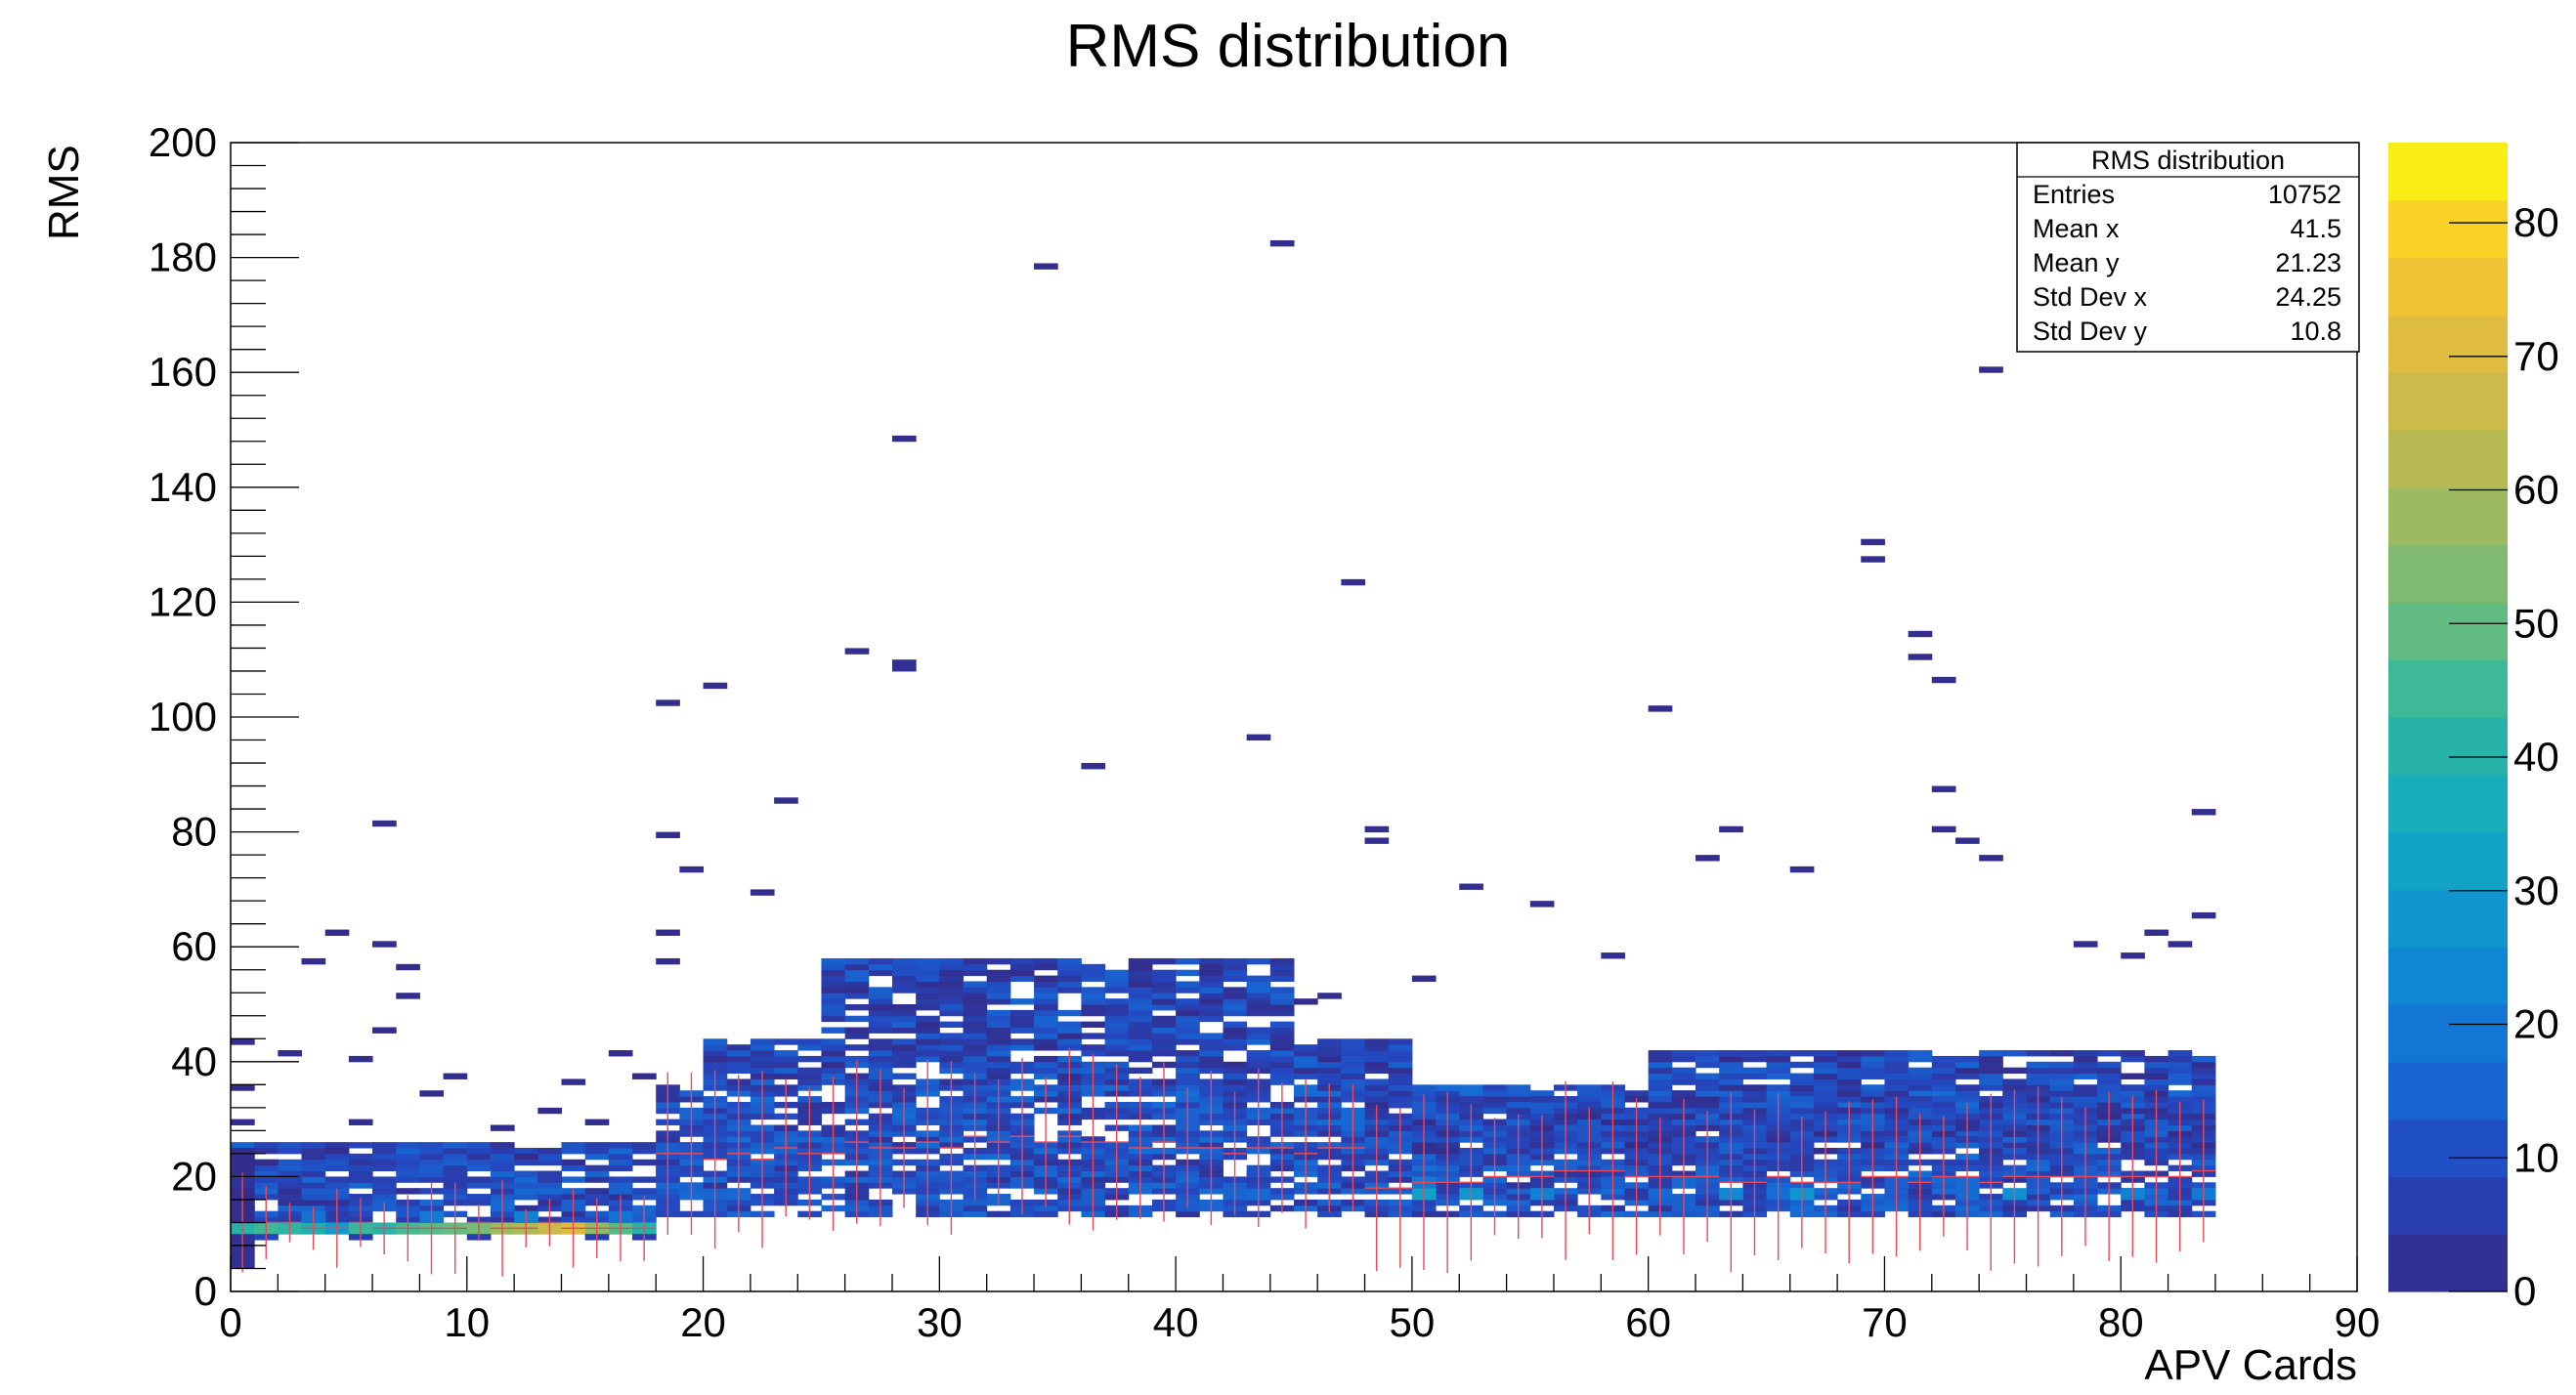 The height and width of the screenshot is (1395, 2576). Describe the element at coordinates (2536, 490) in the screenshot. I see `color-scale-tick-label: 60` at that location.